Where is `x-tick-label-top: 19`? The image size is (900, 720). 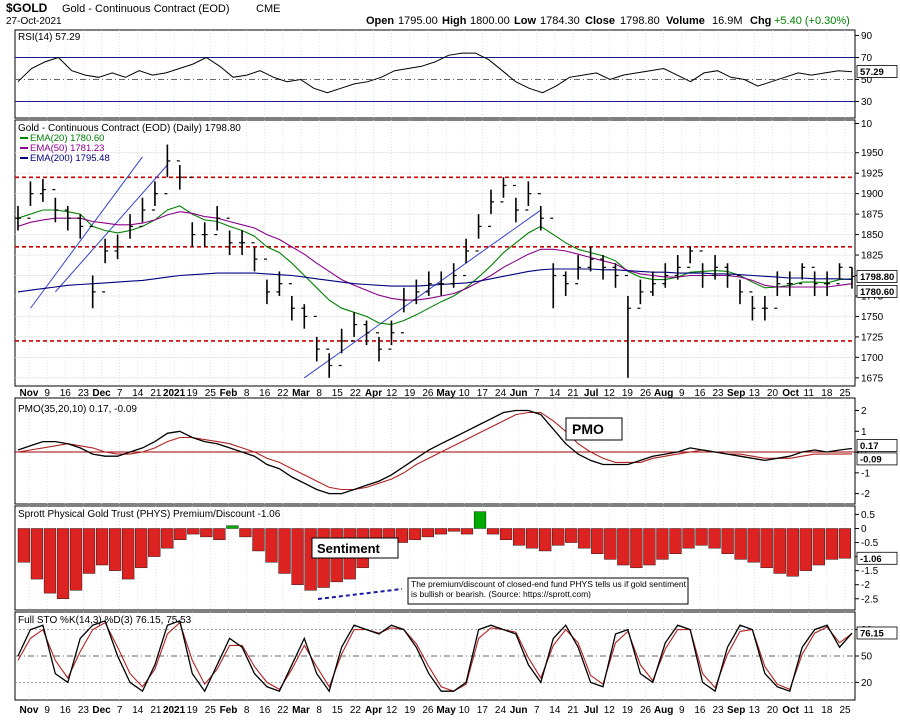 x-tick-label-top: 19 is located at coordinates (193, 393).